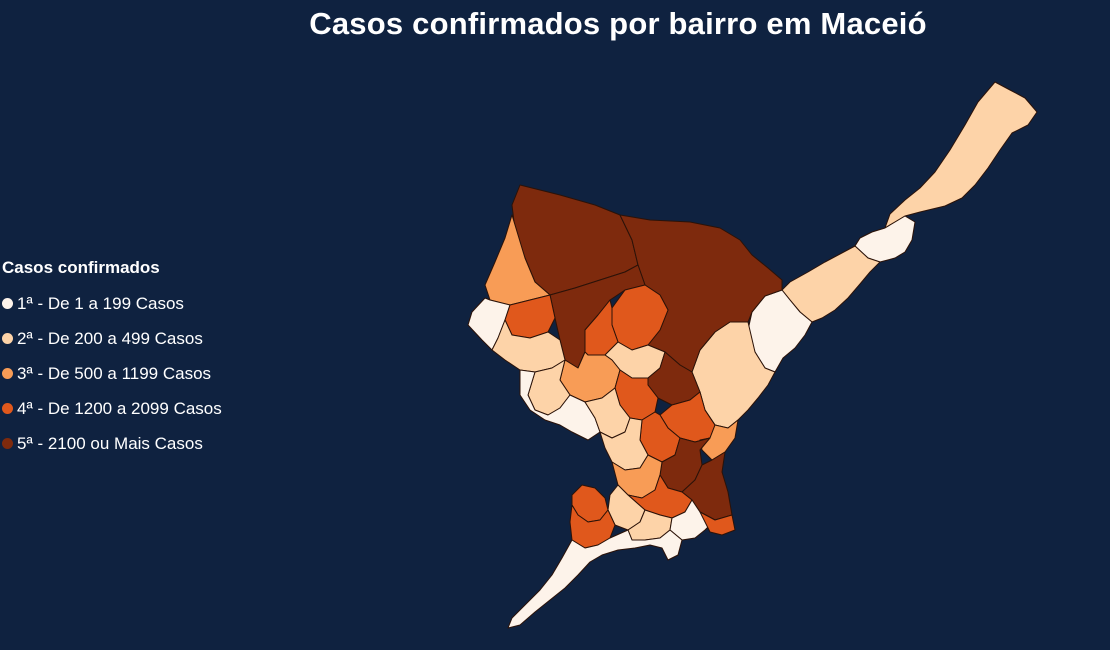  I want to click on legend-item-class-1: 1ª - De 1 a 199 Casos, so click(112, 303).